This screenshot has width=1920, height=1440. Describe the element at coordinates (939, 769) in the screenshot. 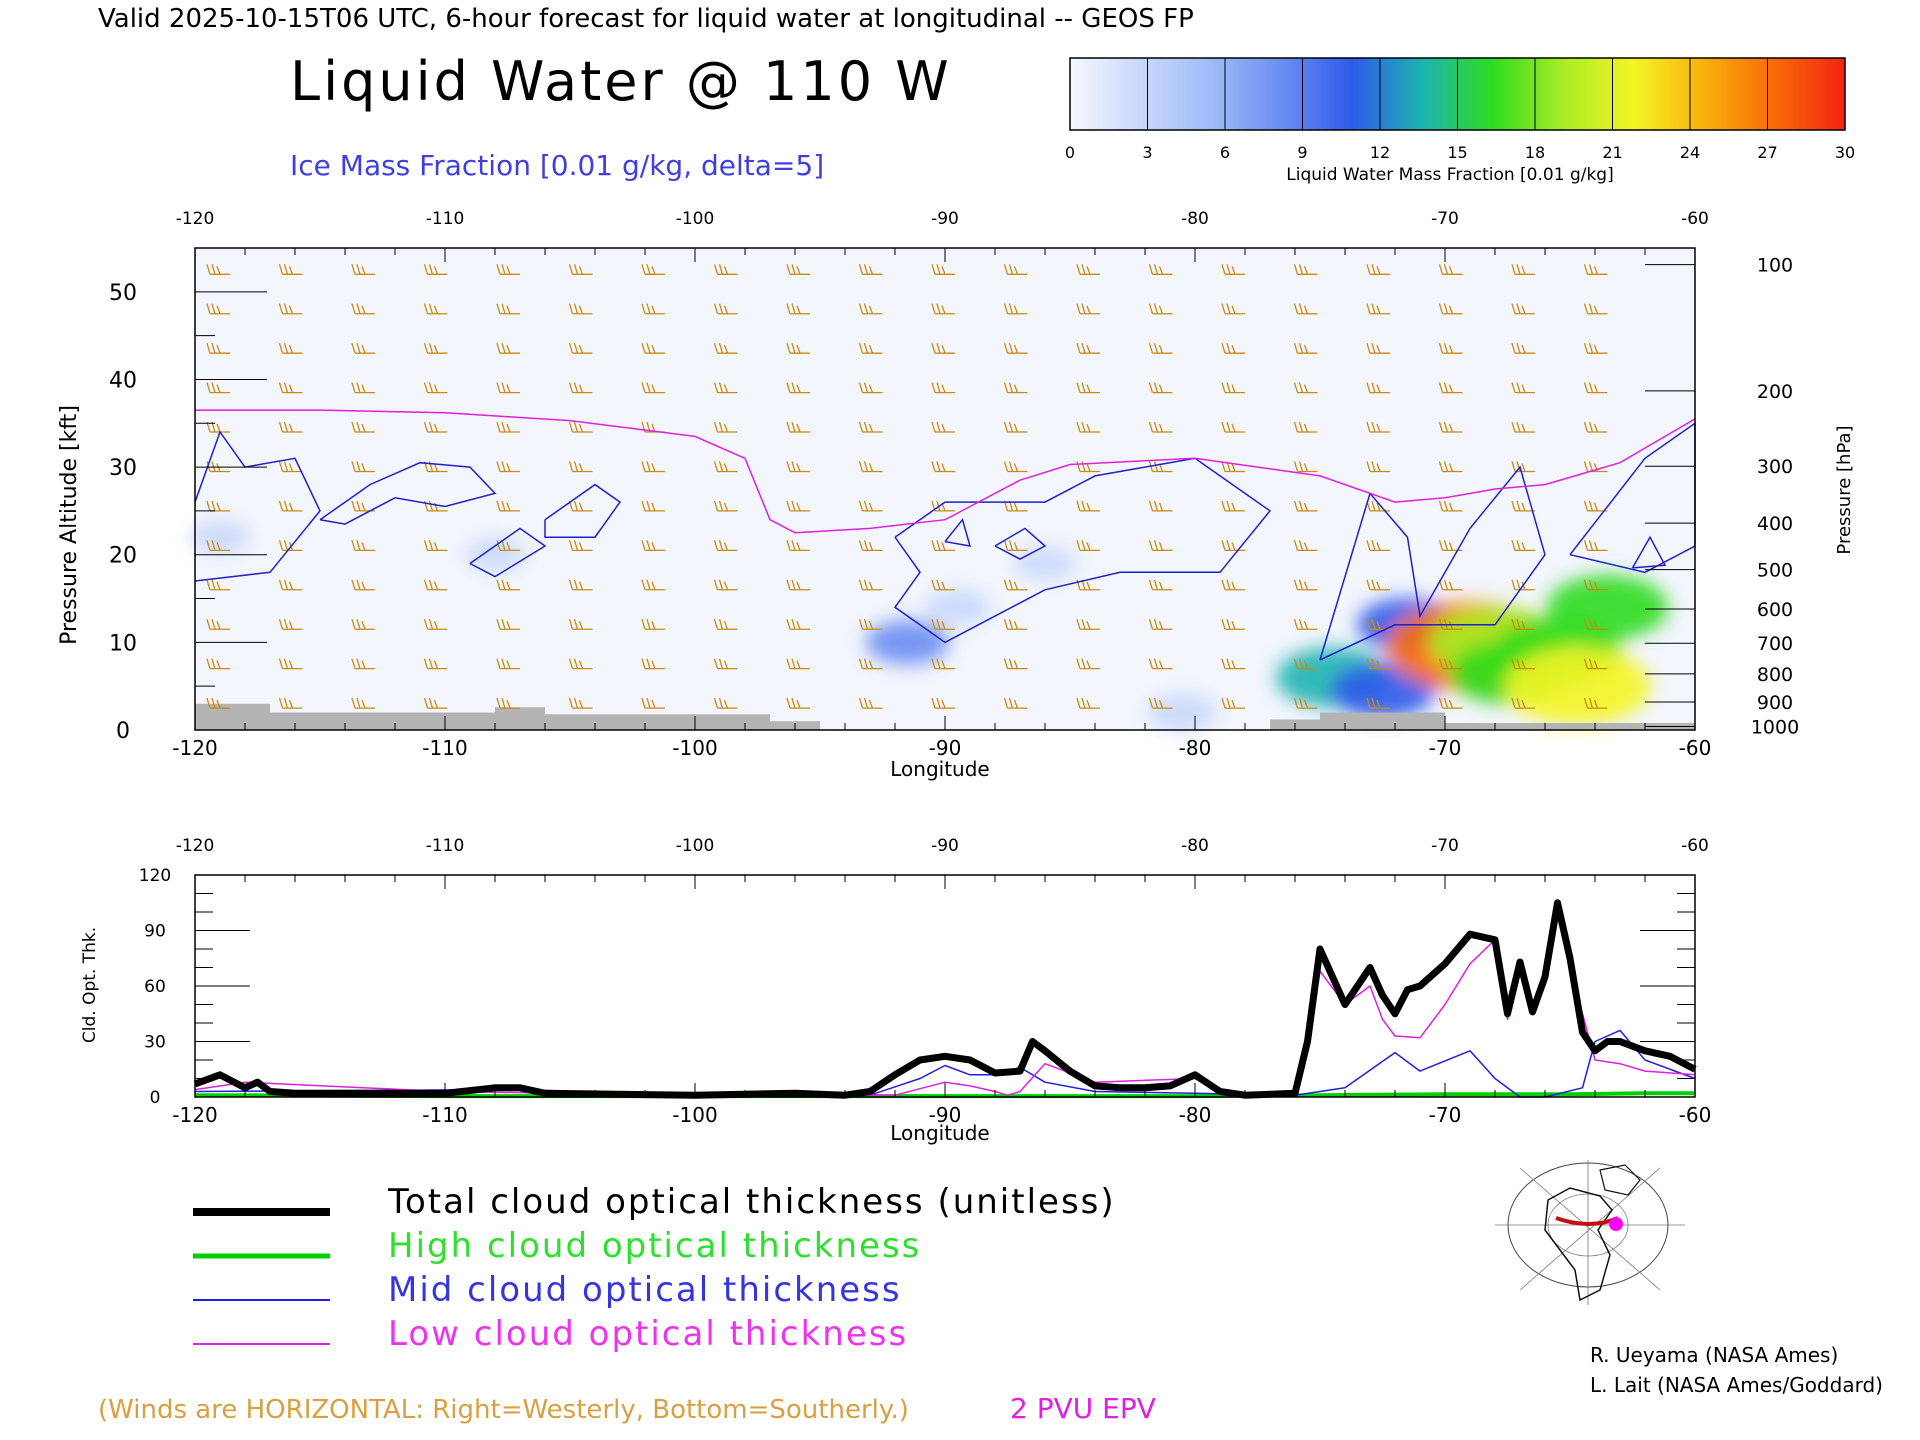

I see `top-xlabel: Longitude` at that location.